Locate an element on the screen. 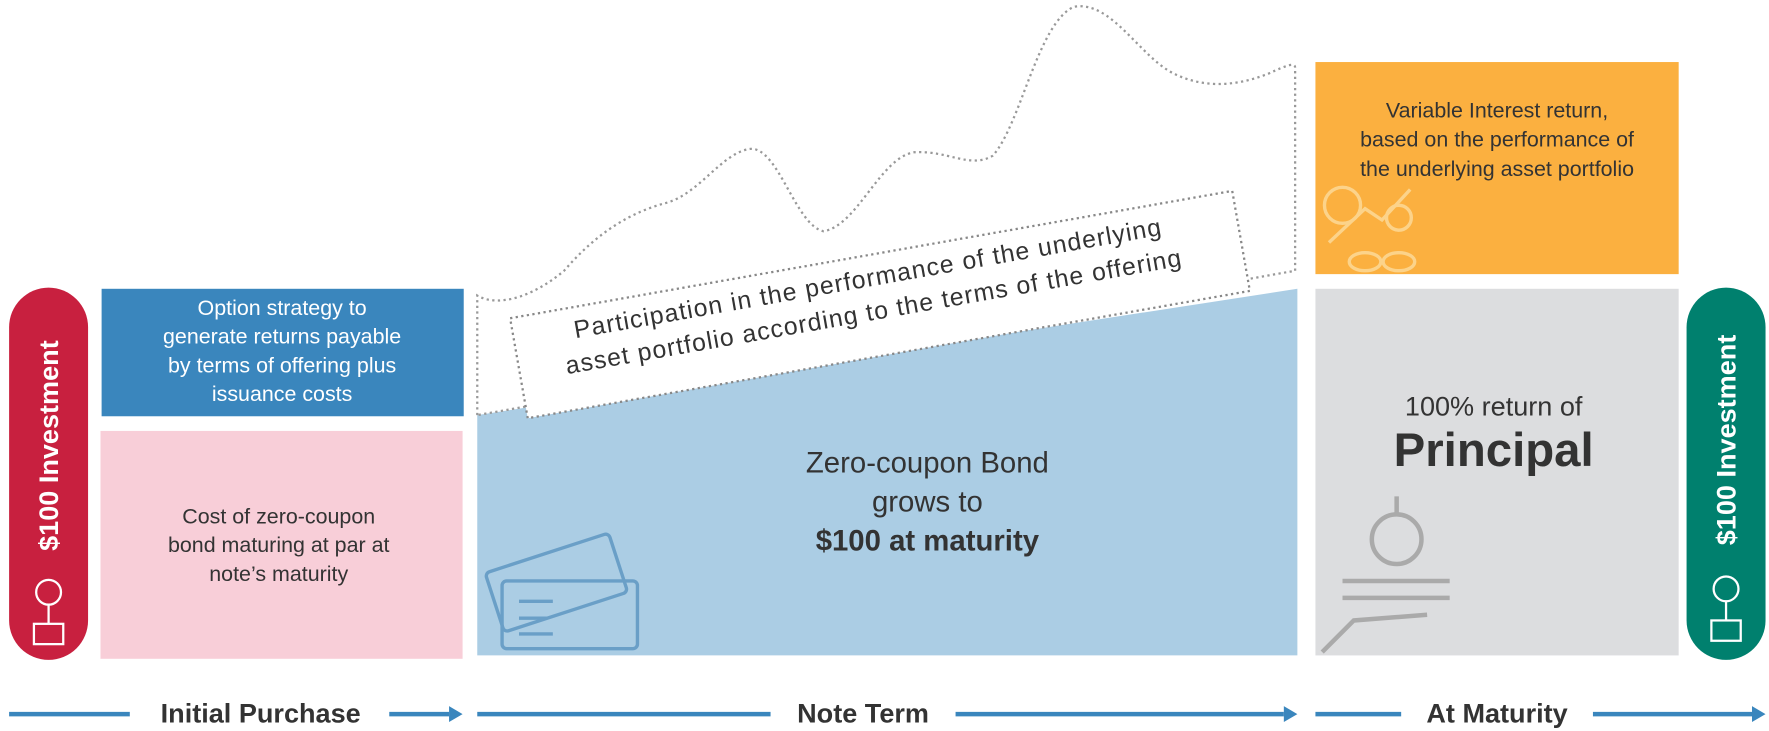  cost-box-line: note’s maturity is located at coordinates (278, 574).